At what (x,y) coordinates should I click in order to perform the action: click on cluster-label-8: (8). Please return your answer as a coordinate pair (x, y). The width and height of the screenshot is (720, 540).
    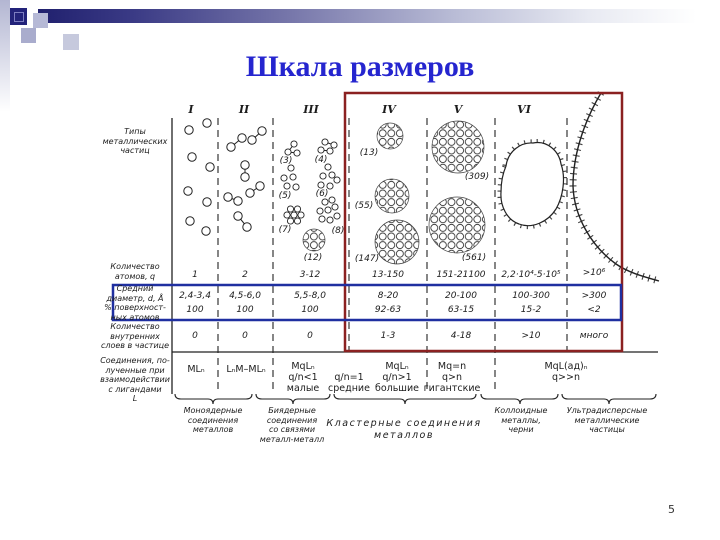
    Looking at the image, I should click on (338, 231).